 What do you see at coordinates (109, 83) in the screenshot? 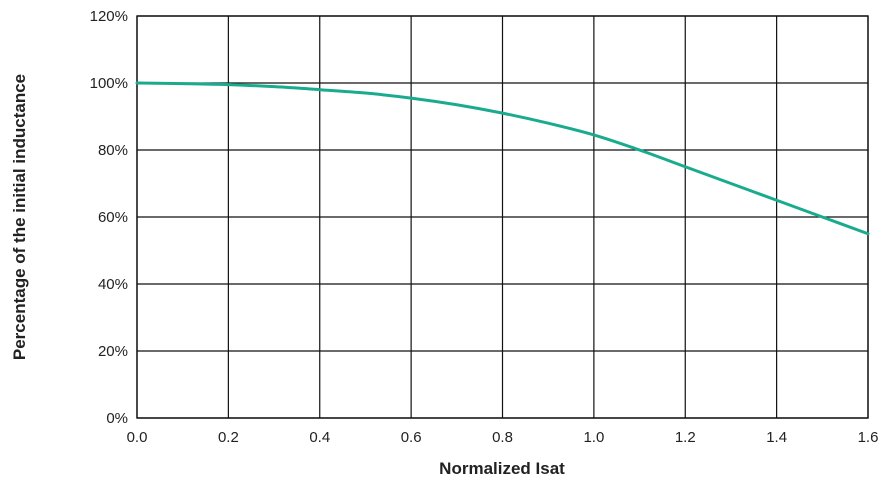
I see `y-tick-label: 100%` at bounding box center [109, 83].